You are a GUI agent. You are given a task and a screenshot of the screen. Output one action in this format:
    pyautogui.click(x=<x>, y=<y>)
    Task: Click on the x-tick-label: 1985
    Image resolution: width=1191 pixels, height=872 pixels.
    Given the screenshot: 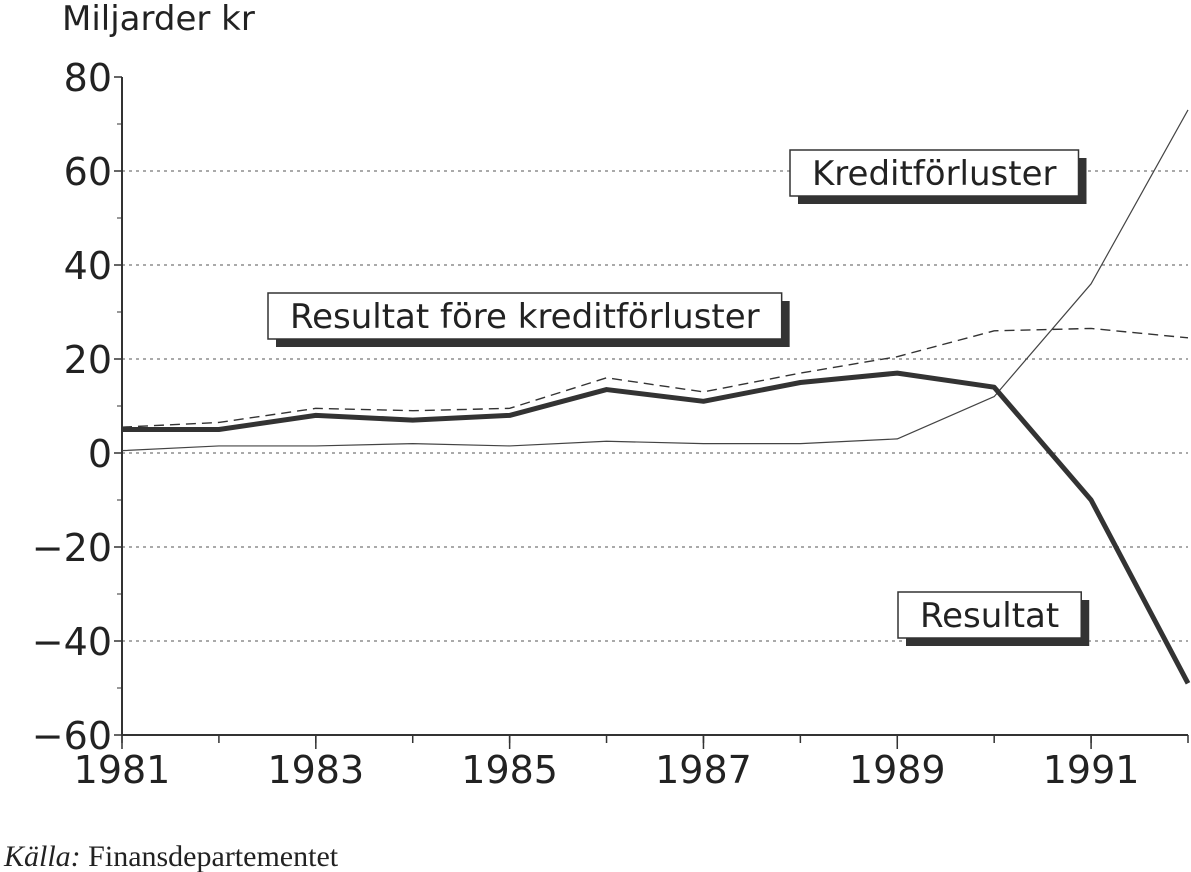 What is the action you would take?
    pyautogui.click(x=509, y=770)
    